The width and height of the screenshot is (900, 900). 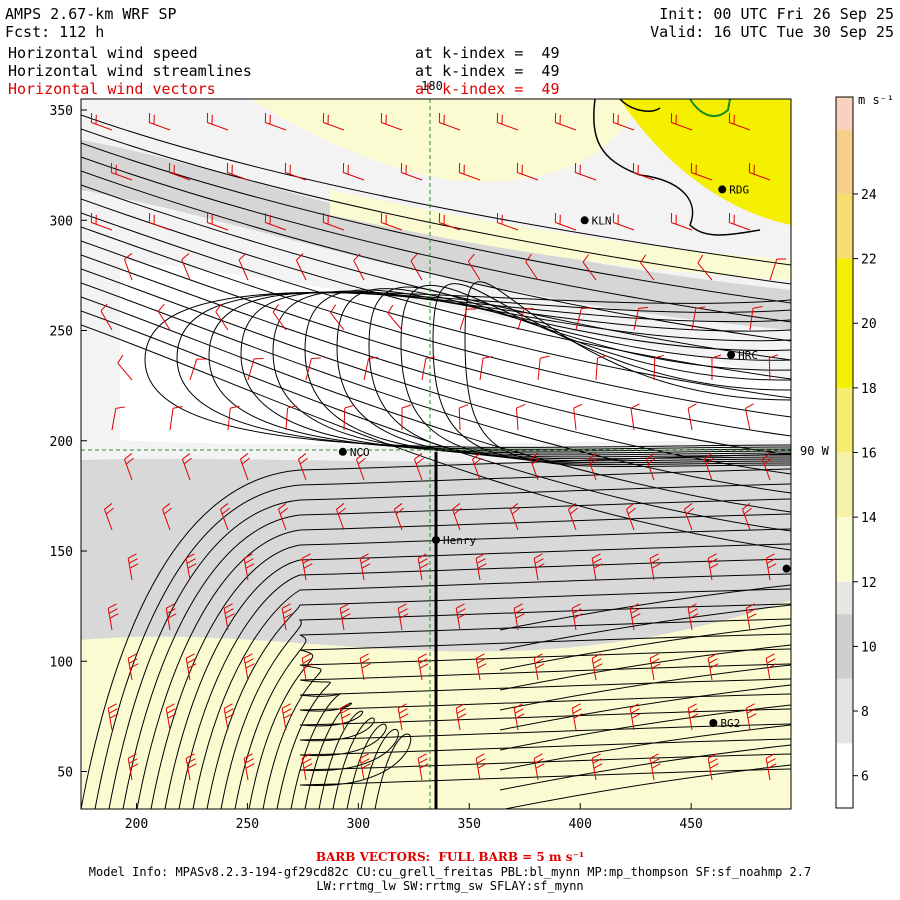 What do you see at coordinates (869, 195) in the screenshot?
I see `colorbar-tick-label: 24` at bounding box center [869, 195].